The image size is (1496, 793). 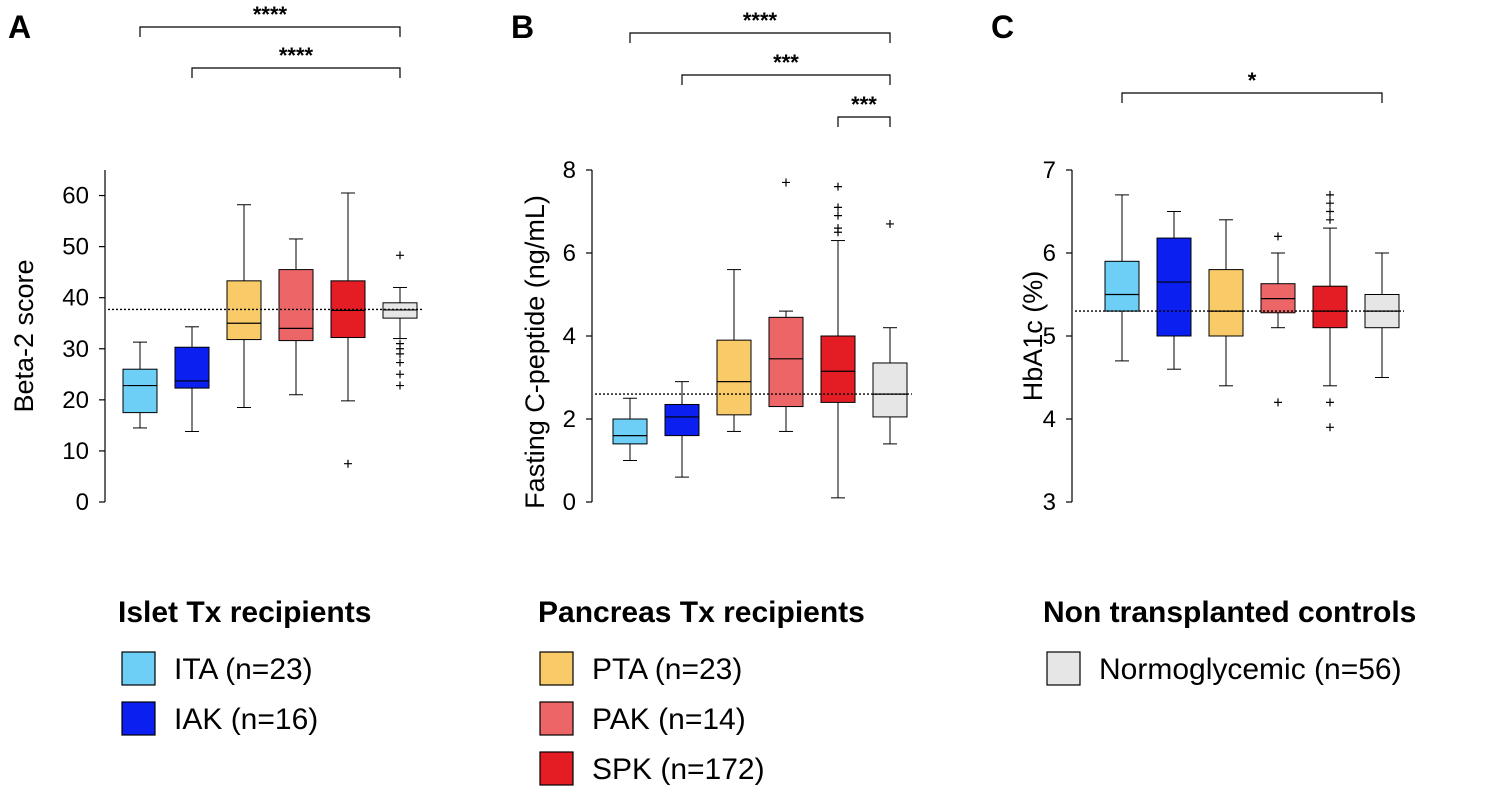 I want to click on significance-label: ***, so click(x=864, y=104).